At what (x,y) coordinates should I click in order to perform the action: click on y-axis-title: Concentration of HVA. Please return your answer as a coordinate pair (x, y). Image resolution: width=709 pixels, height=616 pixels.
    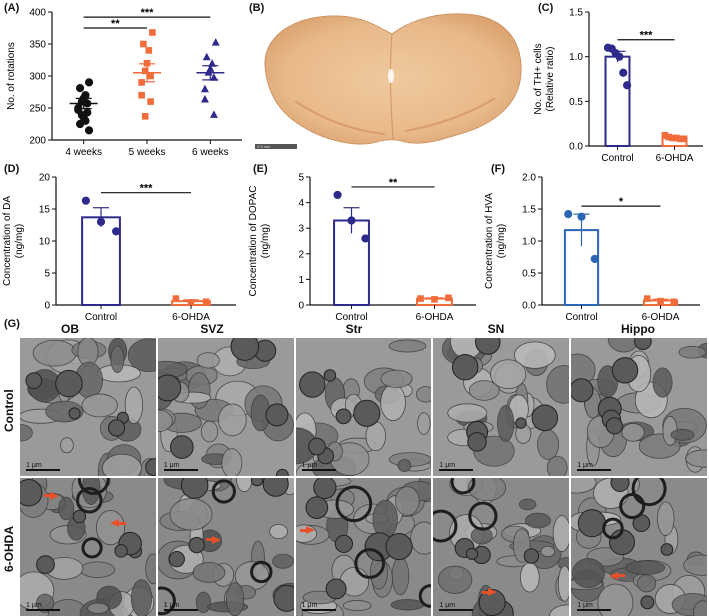
    Looking at the image, I should click on (489, 241).